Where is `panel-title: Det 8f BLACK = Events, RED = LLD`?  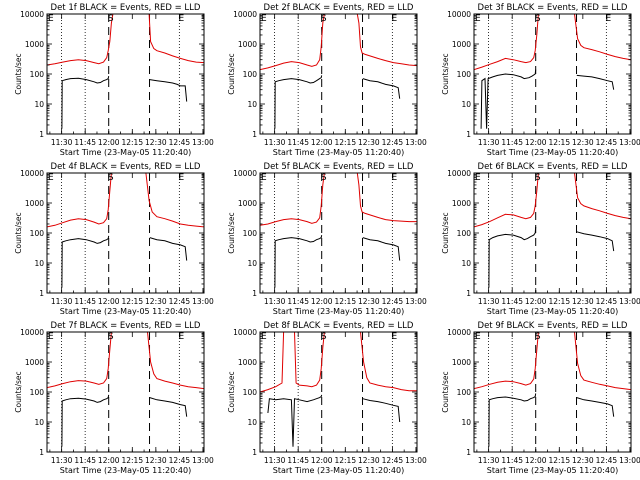
panel-title: Det 8f BLACK = Events, RED = LLD is located at coordinates (339, 326).